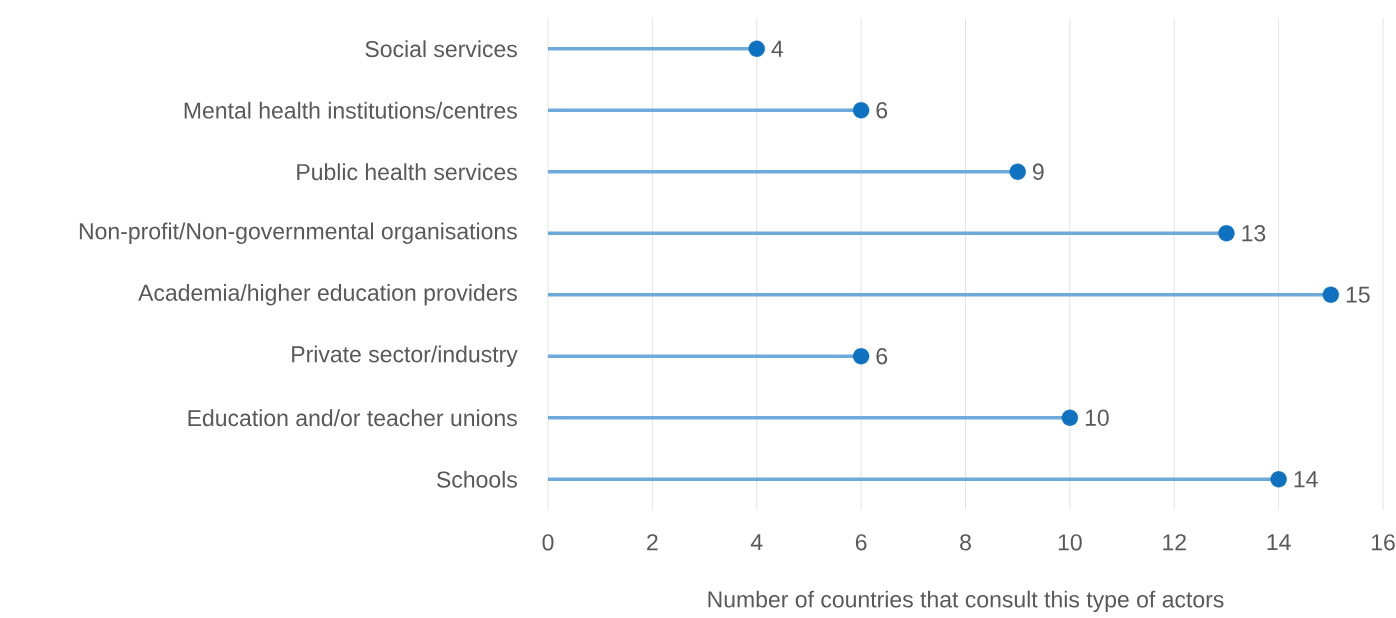 This screenshot has height=618, width=1396. Describe the element at coordinates (441, 49) in the screenshot. I see `y-tick-label: Social services` at that location.